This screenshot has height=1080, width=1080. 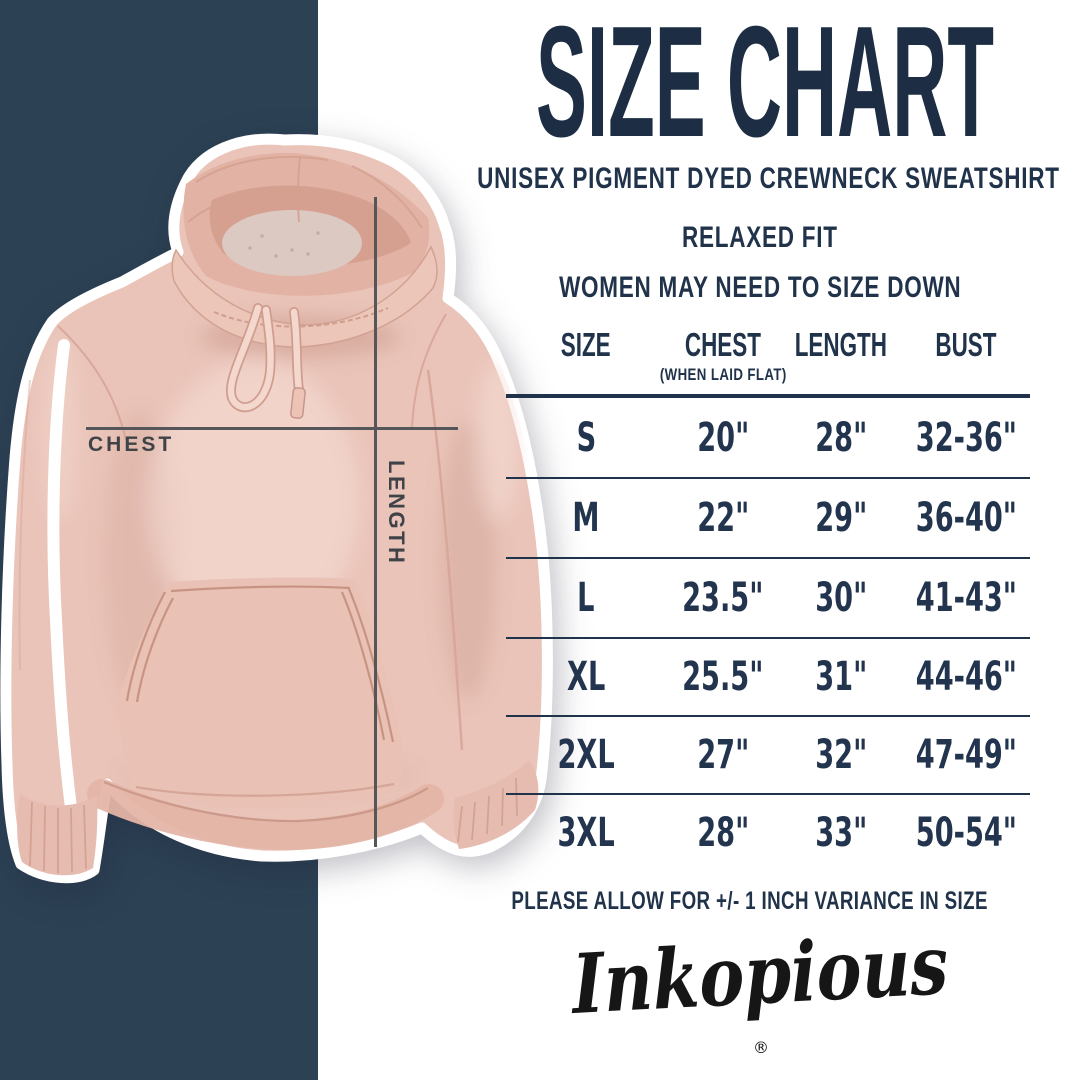 I want to click on registered-trademark-icon: ®, so click(x=761, y=1048).